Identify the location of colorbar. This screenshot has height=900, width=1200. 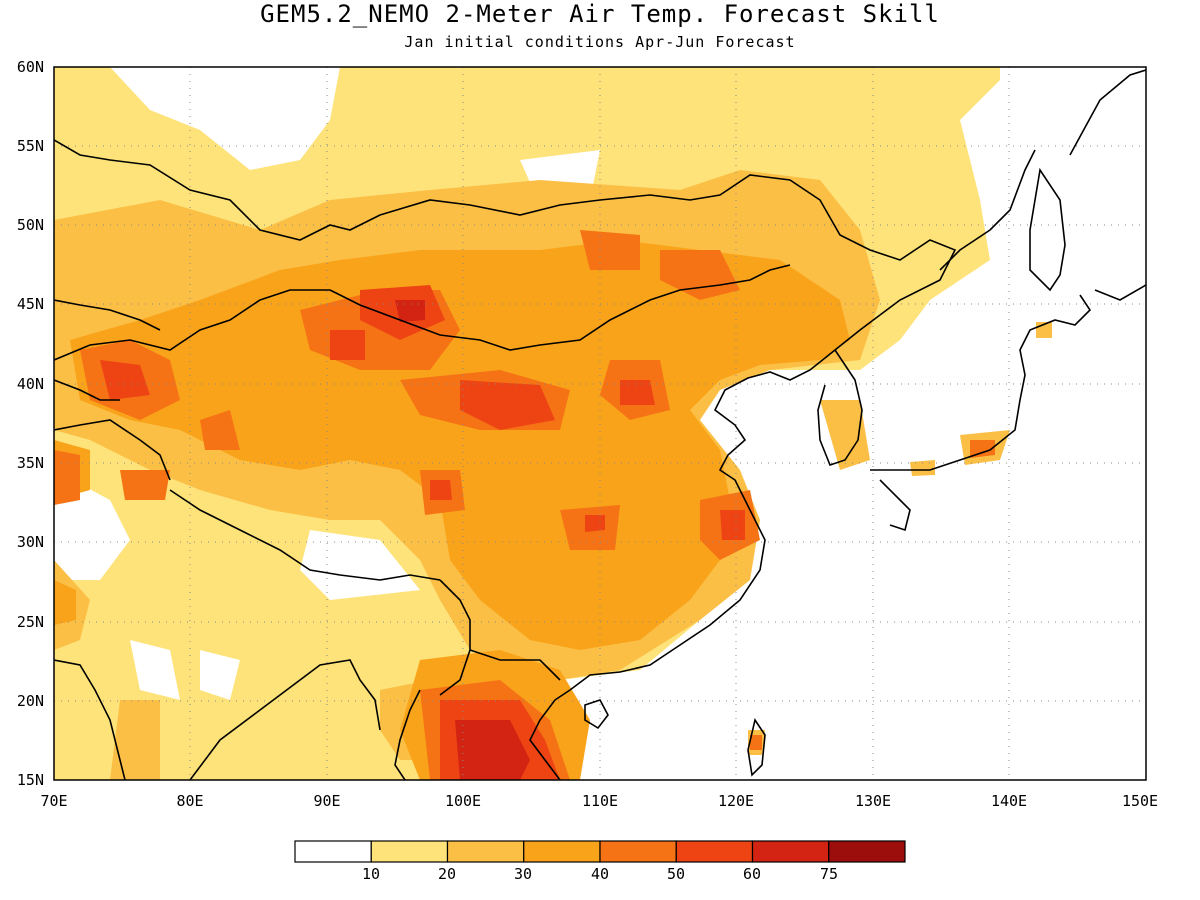
(600, 851).